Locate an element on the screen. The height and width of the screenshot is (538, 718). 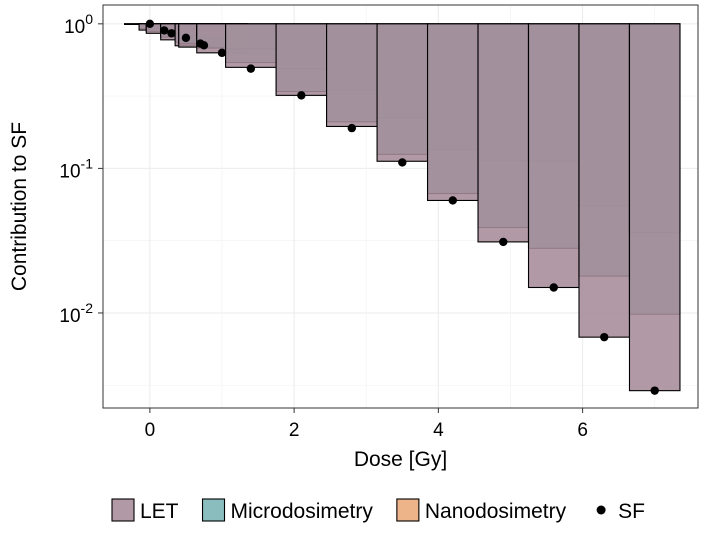
legend-label: Nanodosimetry is located at coordinates (496, 511).